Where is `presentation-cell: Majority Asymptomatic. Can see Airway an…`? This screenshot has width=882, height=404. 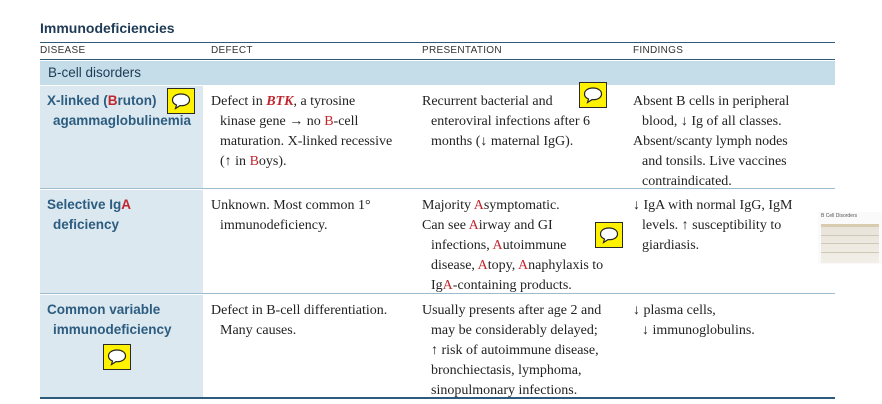
presentation-cell: Majority Asymptomatic. Can see Airway an… is located at coordinates (512, 246).